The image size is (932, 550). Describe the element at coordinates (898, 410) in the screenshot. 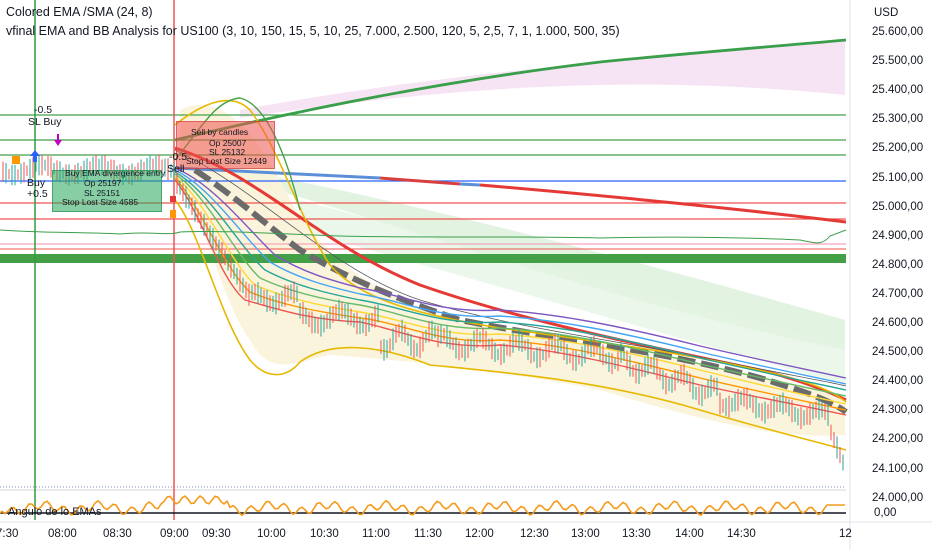

I see `price-tick: 24.300,00` at that location.